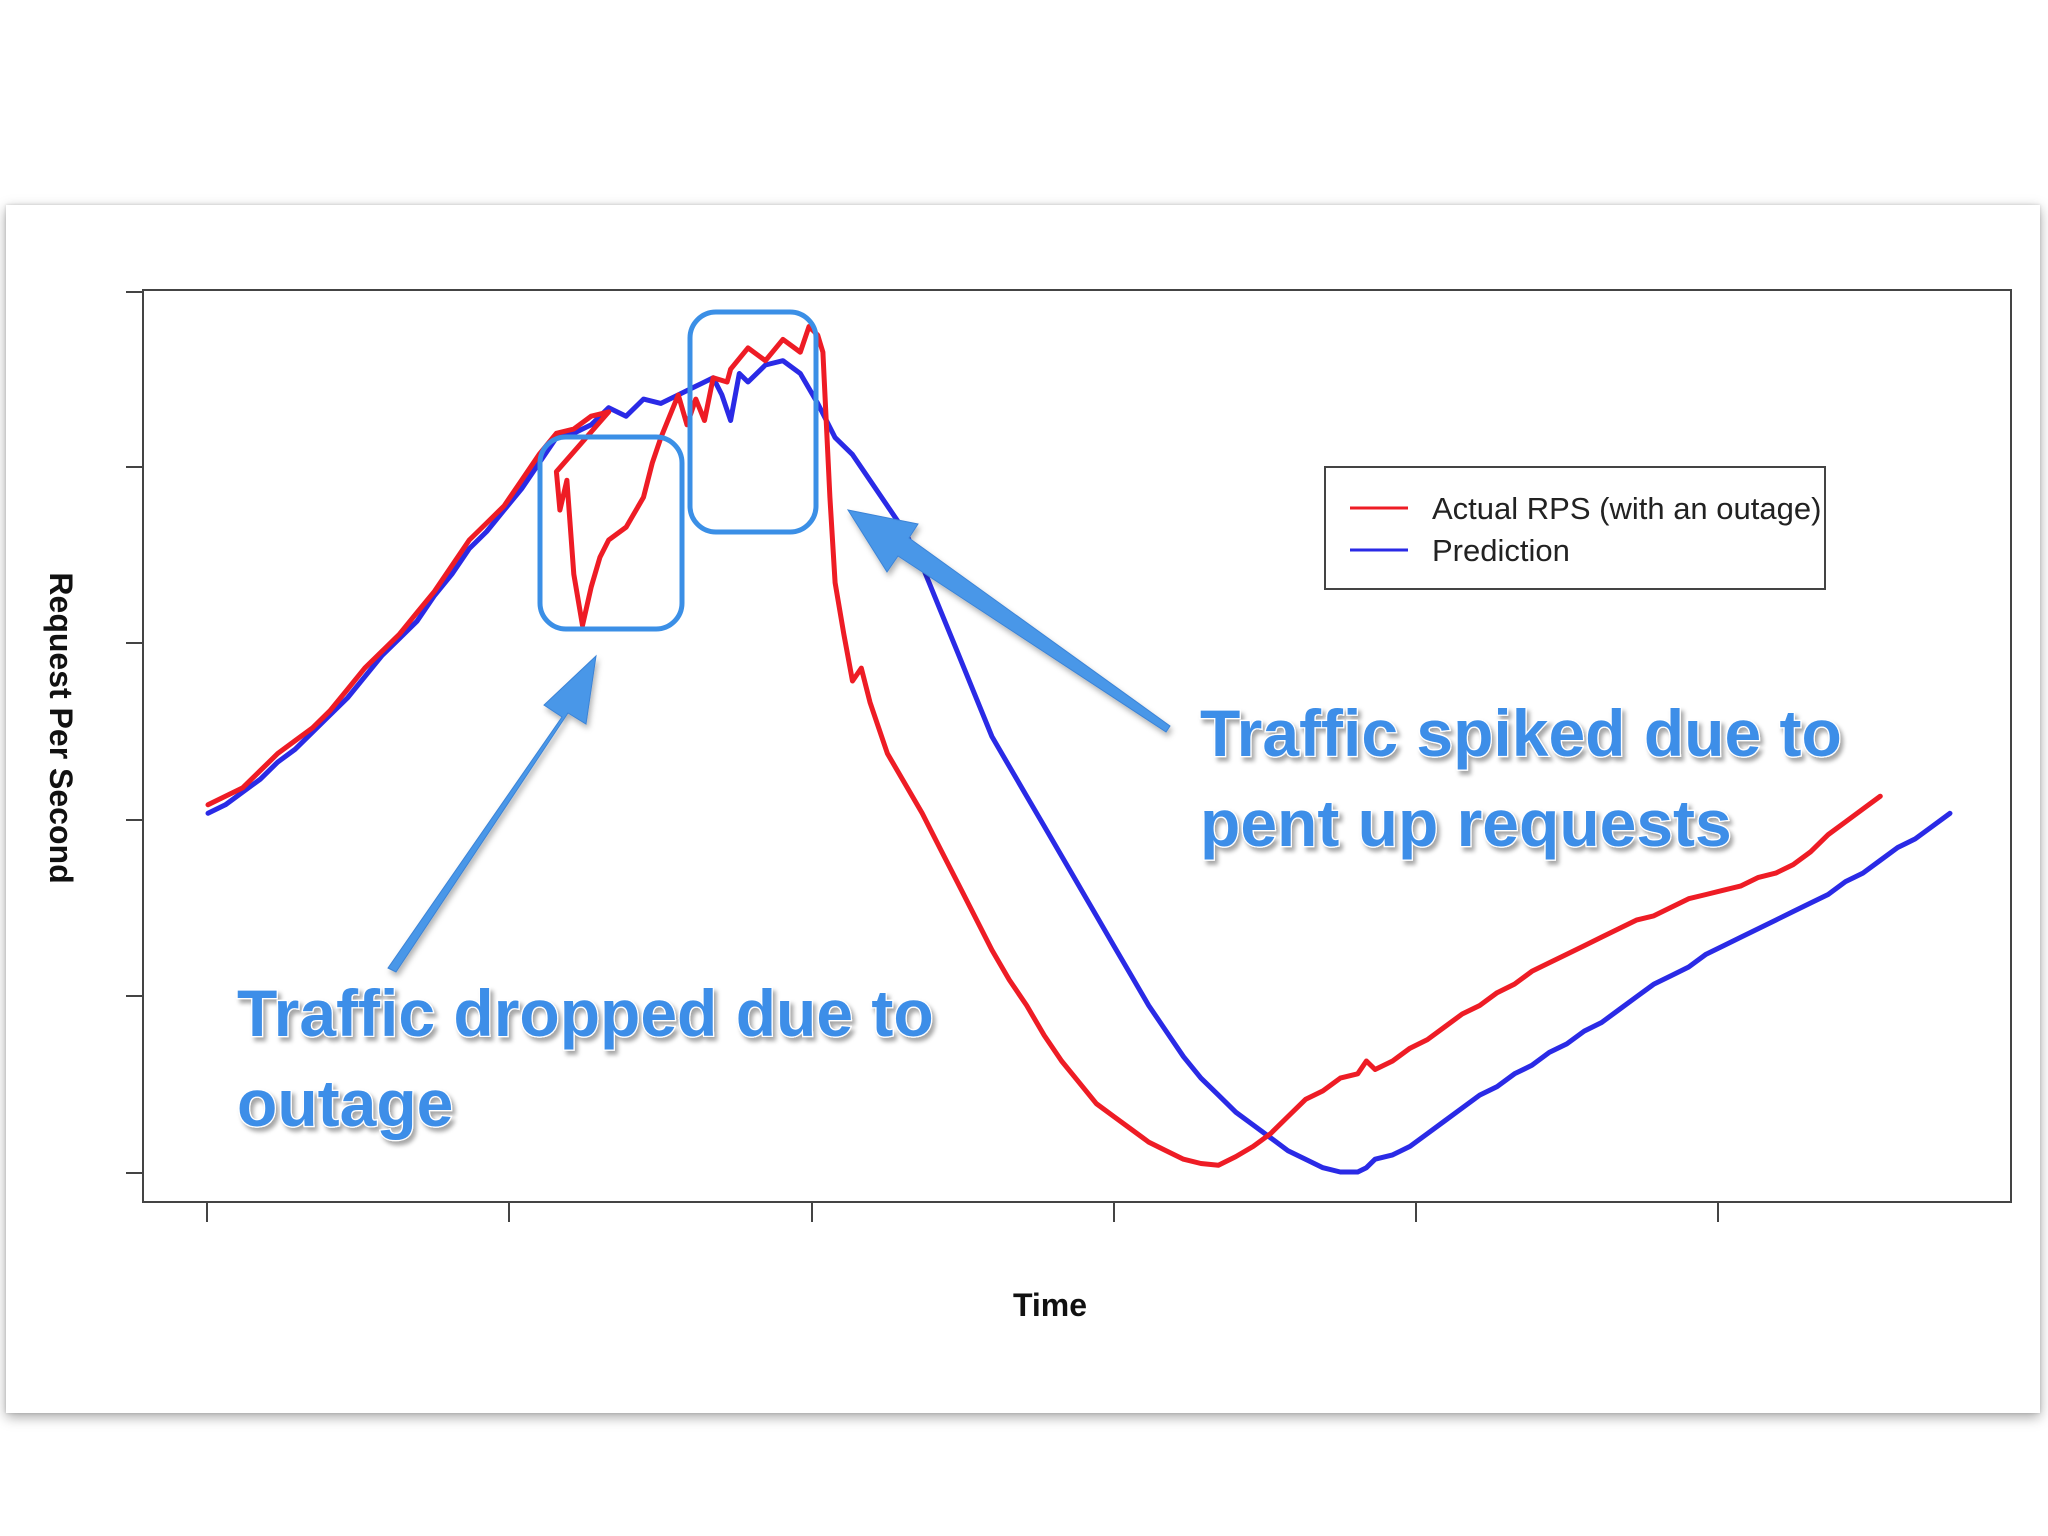 The height and width of the screenshot is (1536, 2048). I want to click on highlight-box-outage, so click(611, 533).